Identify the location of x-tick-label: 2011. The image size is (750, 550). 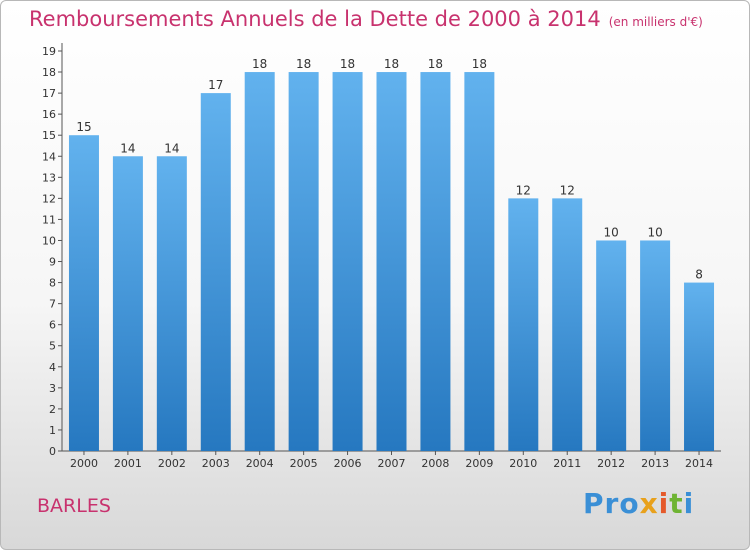
(567, 463).